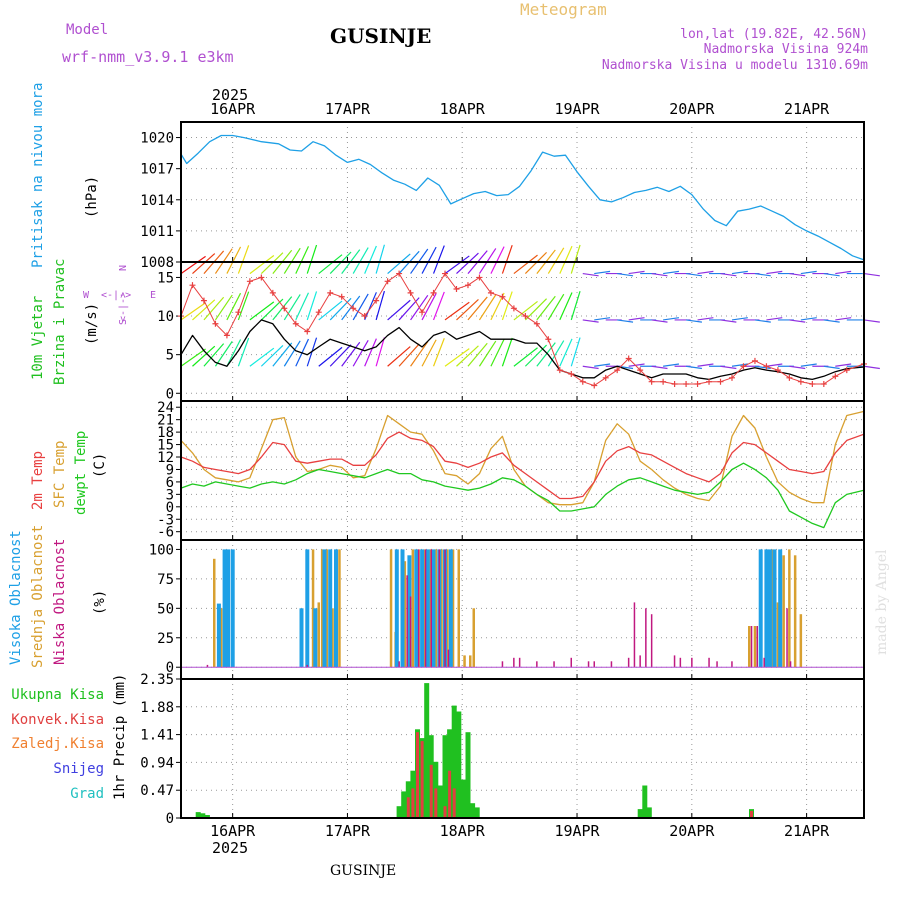  What do you see at coordinates (233, 831) in the screenshot?
I see `bottom-date-label: 16APR` at bounding box center [233, 831].